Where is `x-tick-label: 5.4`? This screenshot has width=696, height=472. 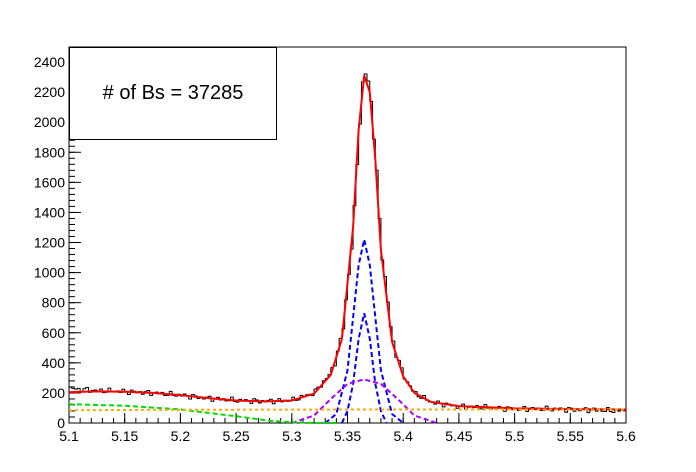 x-tick-label: 5.4 is located at coordinates (403, 436).